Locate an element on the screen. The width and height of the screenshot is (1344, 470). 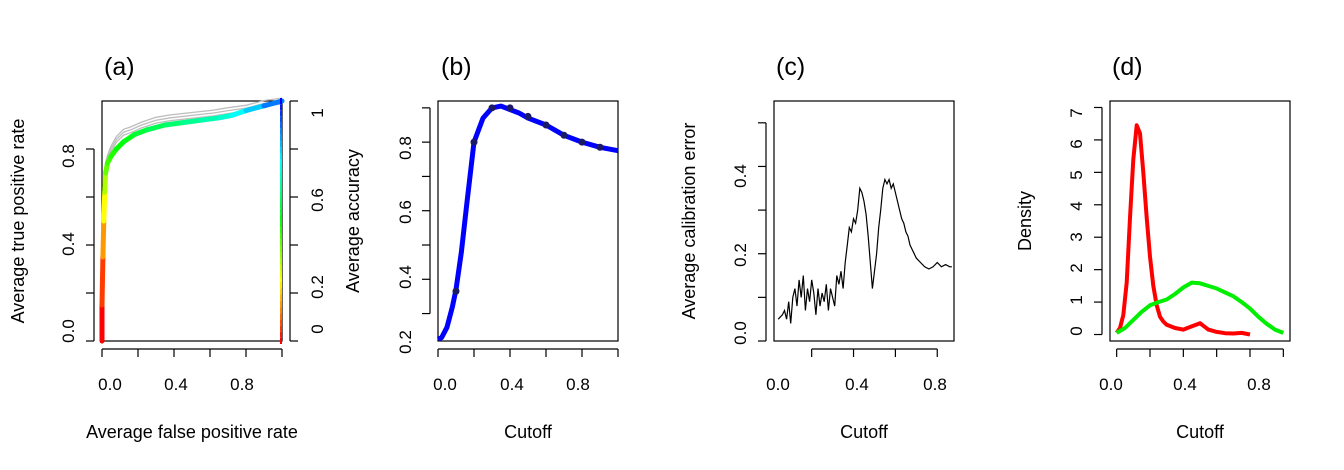
panel-c-y-tick-label: 0.2 is located at coordinates (740, 255).